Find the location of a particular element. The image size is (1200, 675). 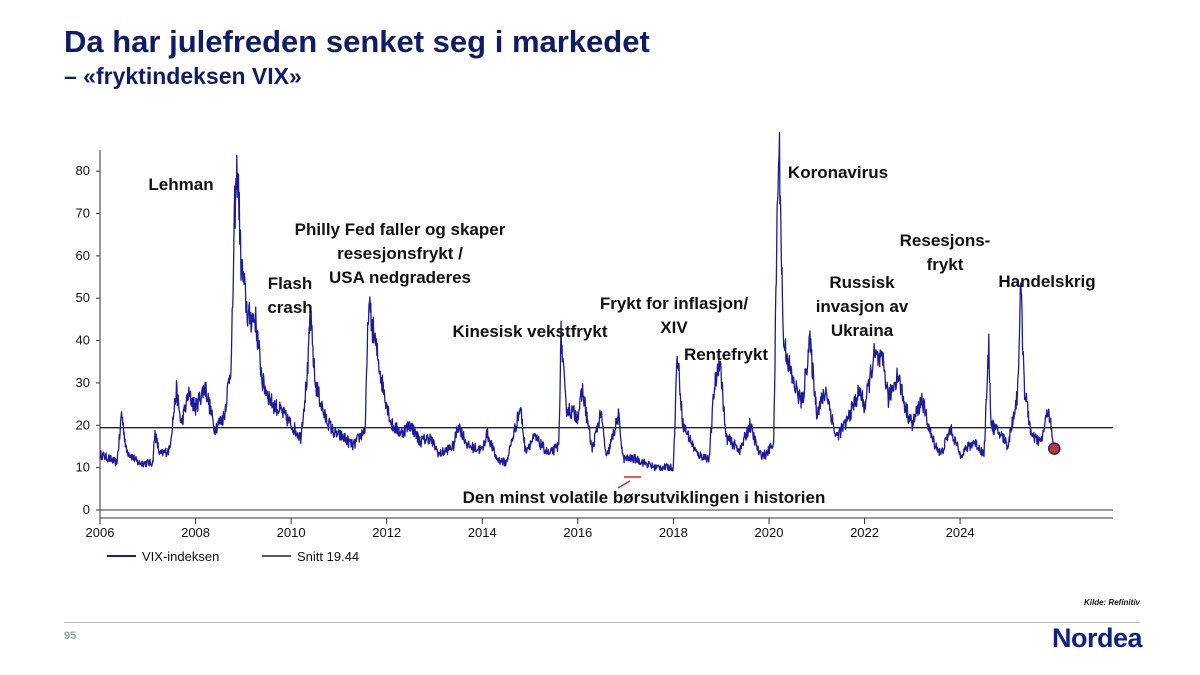

y-tick-label: 70 is located at coordinates (83, 213).